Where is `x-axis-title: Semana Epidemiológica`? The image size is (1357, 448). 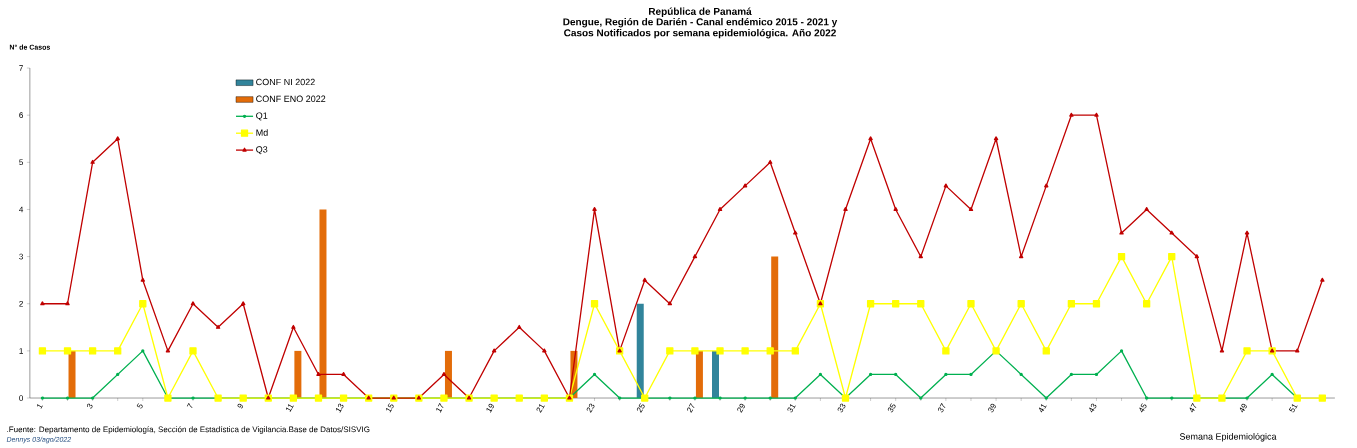 x-axis-title: Semana Epidemiológica is located at coordinates (1228, 437).